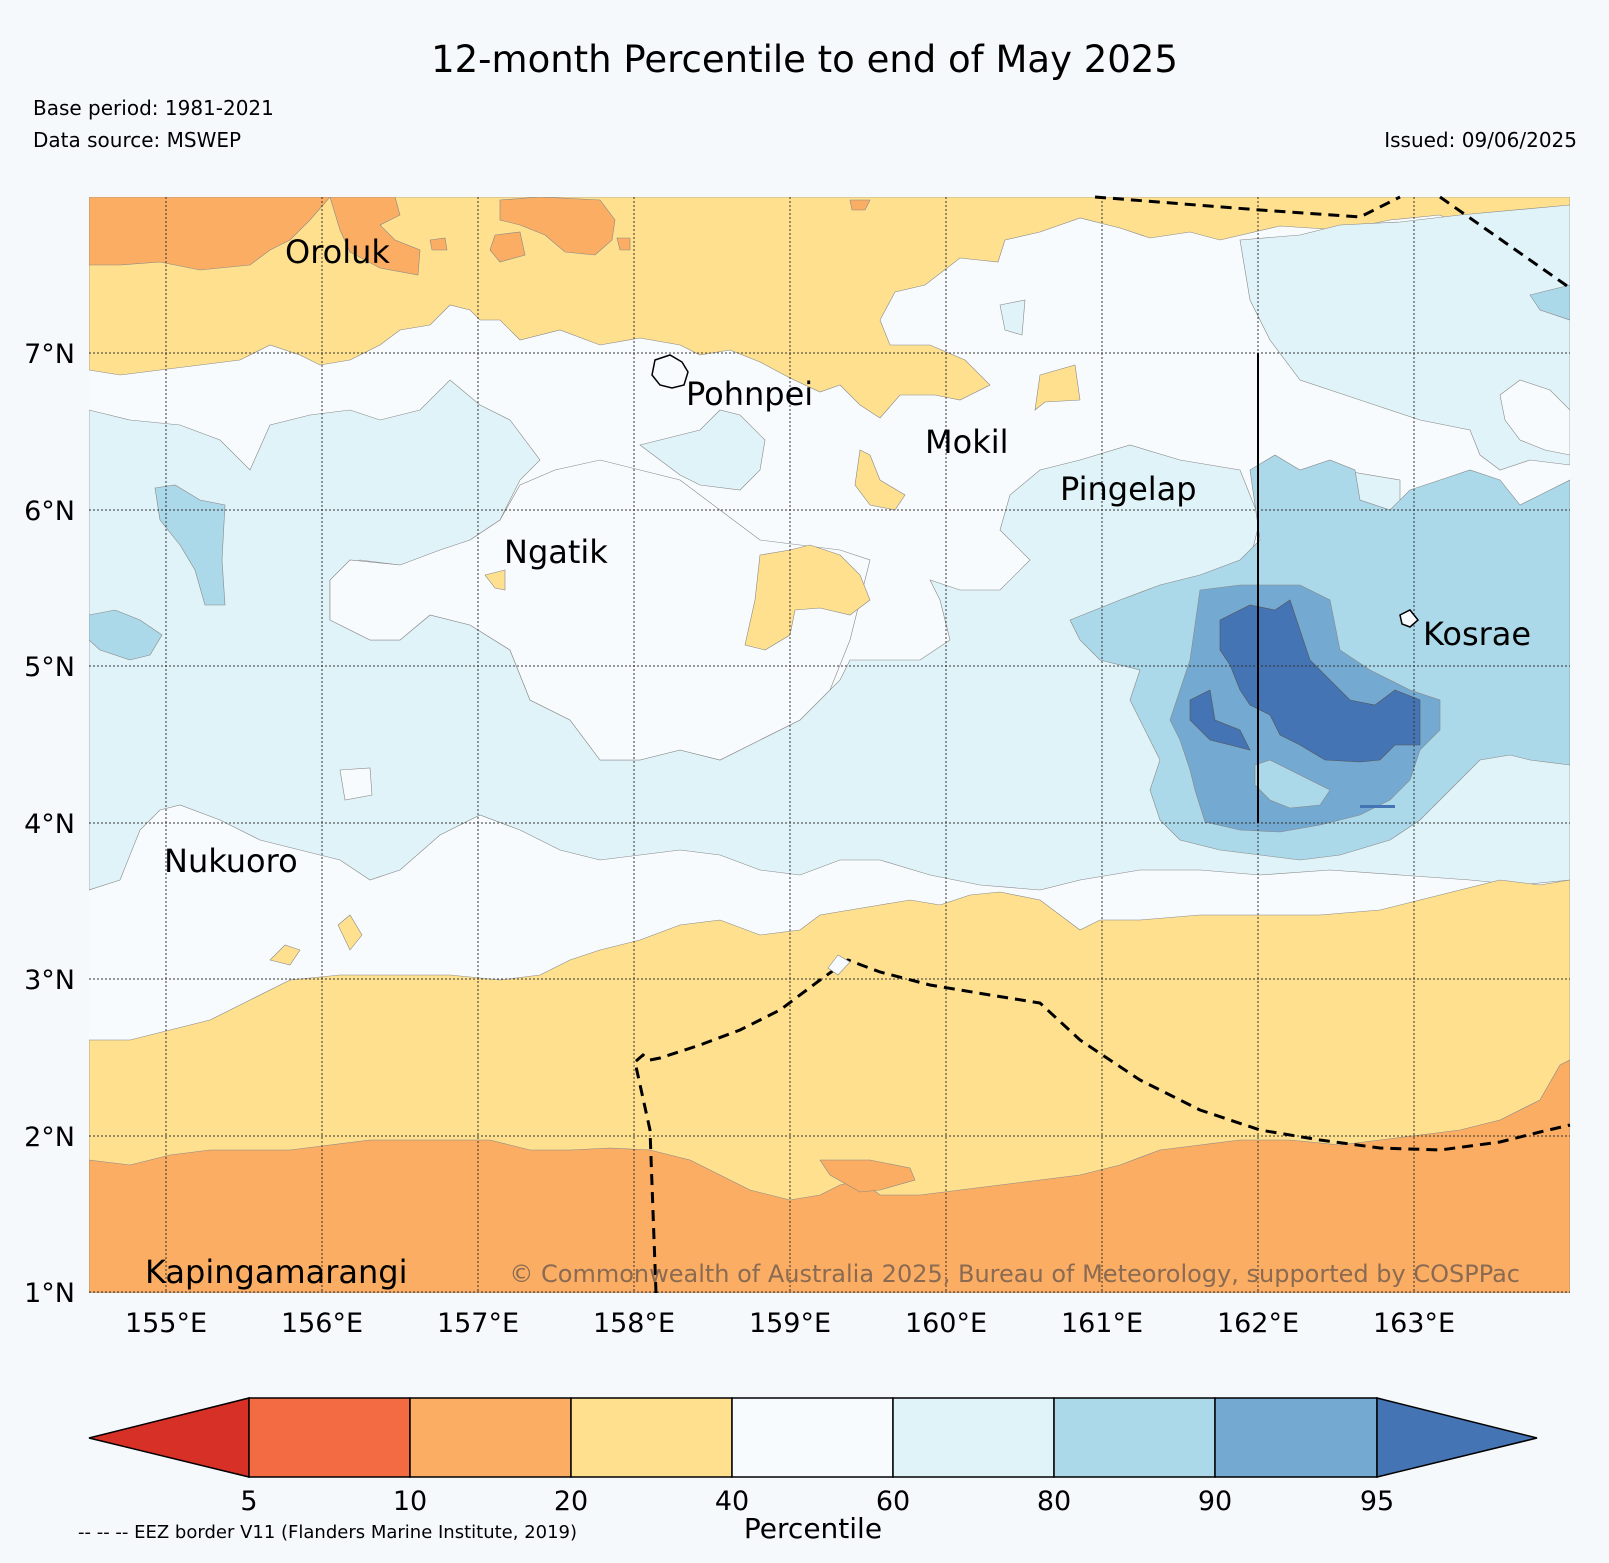 Image resolution: width=1609 pixels, height=1563 pixels. What do you see at coordinates (1128, 489) in the screenshot?
I see `place-pingelap: Pingelap` at bounding box center [1128, 489].